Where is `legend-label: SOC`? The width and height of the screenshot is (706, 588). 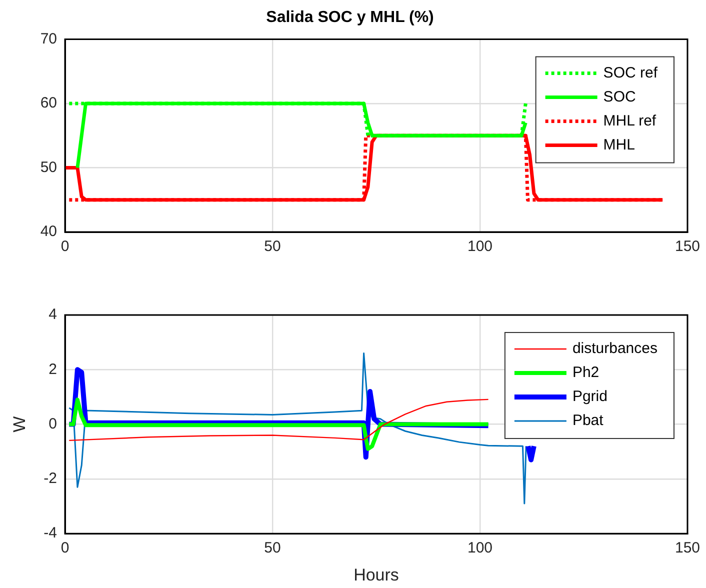
legend-label: SOC is located at coordinates (619, 97).